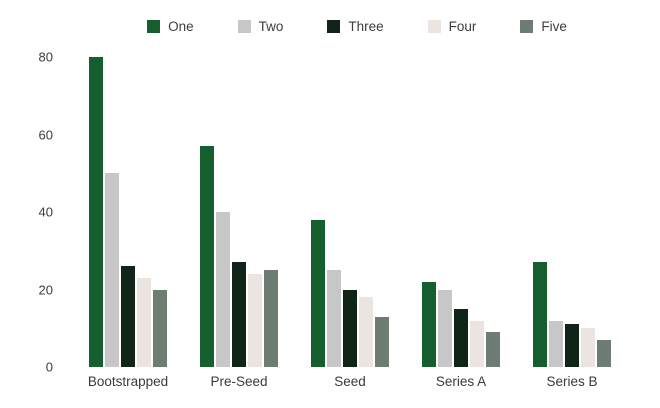 This screenshot has height=408, width=660. I want to click on bar-series-a-five, so click(493, 349).